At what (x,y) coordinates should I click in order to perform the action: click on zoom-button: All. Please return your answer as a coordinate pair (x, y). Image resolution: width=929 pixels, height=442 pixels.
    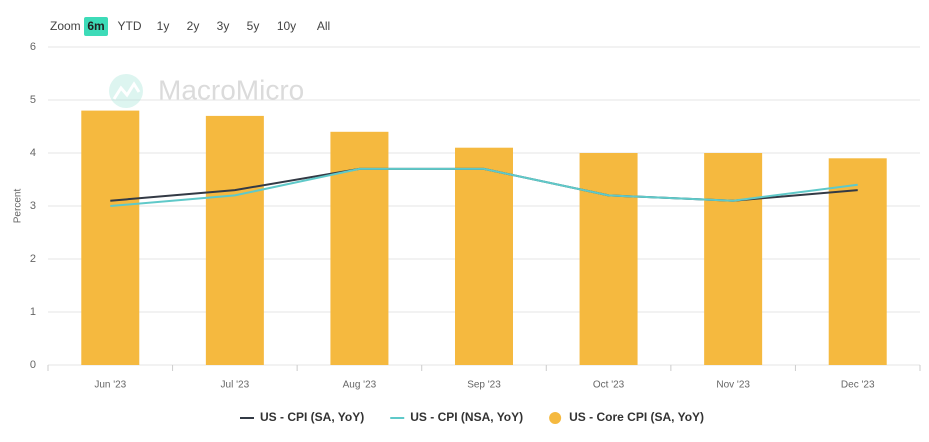
    Looking at the image, I should click on (323, 26).